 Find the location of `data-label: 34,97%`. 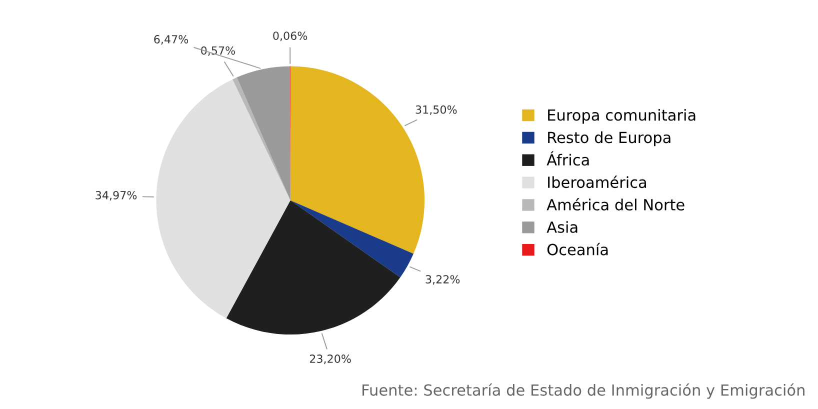

data-label: 34,97% is located at coordinates (116, 195).